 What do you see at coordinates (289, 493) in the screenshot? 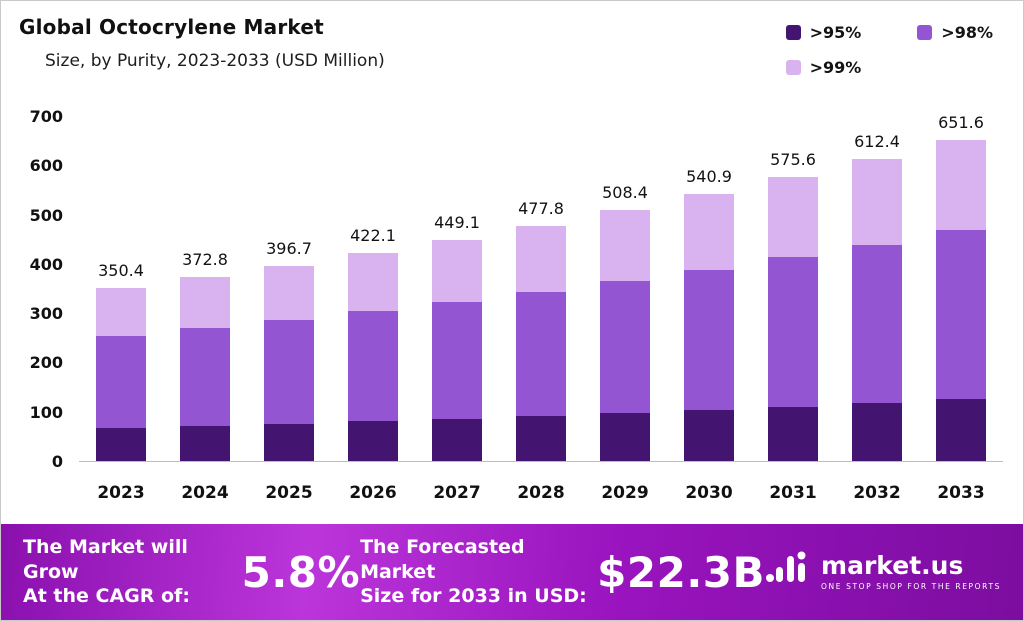
I see `x-tick-label: 2025` at bounding box center [289, 493].